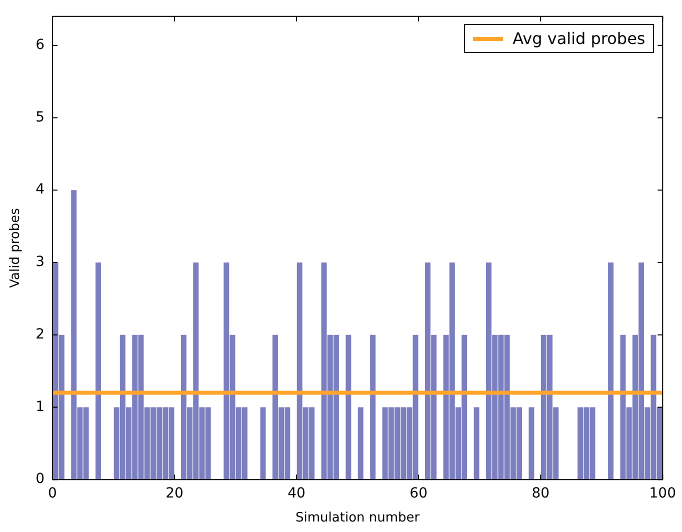  Describe the element at coordinates (40, 117) in the screenshot. I see `y-tick-label: 5` at that location.